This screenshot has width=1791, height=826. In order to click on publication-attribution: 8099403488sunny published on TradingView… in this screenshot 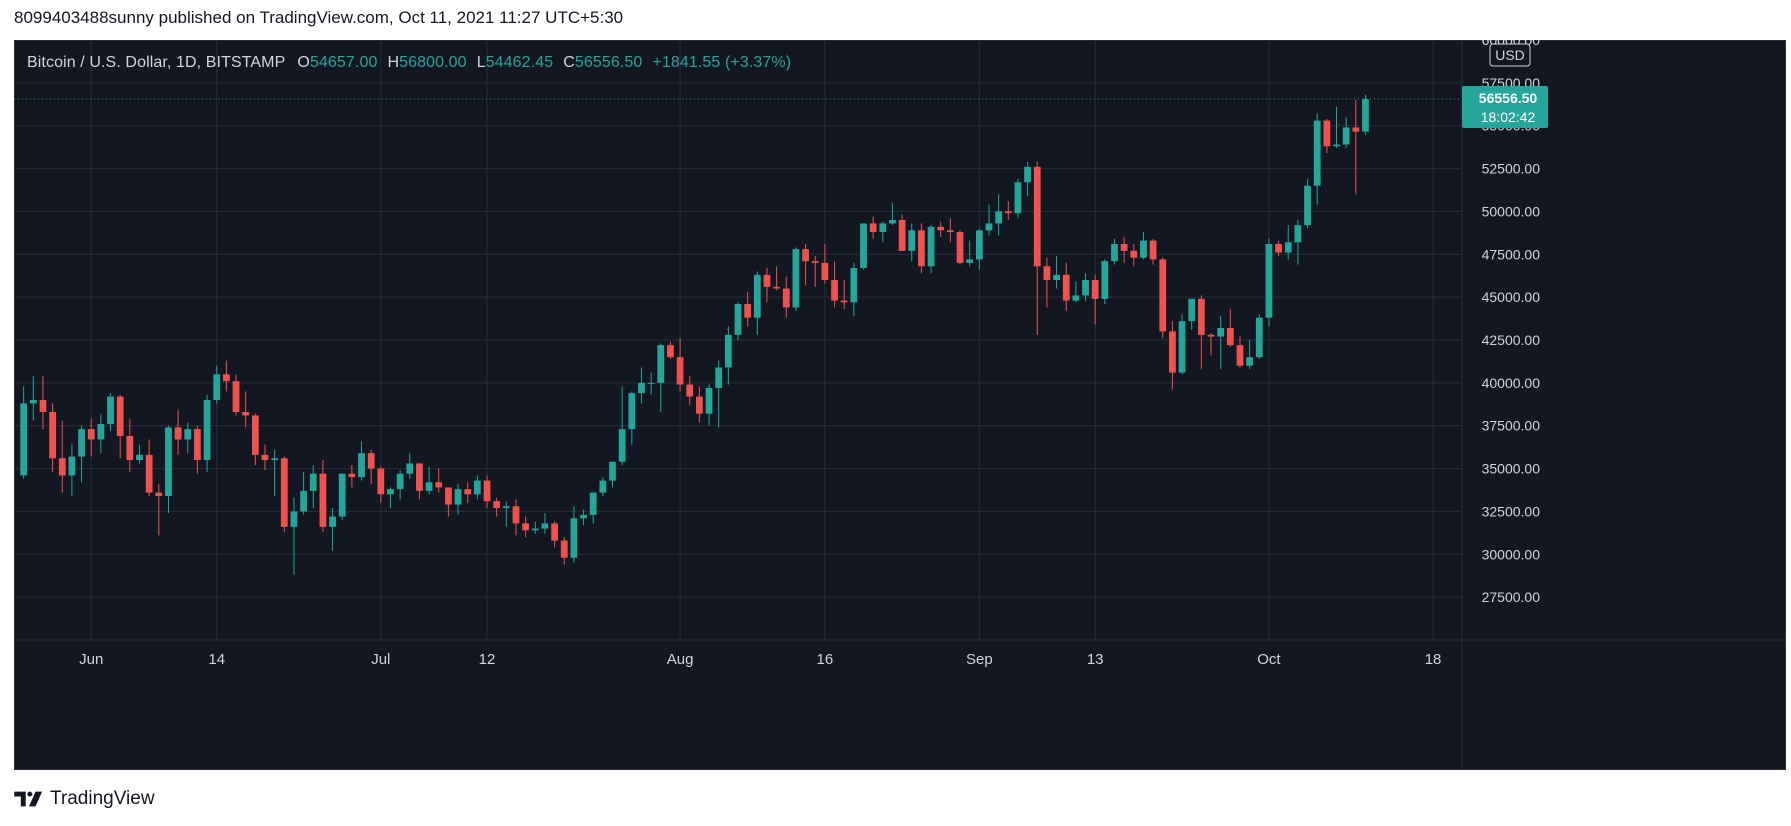, I will do `click(319, 17)`.